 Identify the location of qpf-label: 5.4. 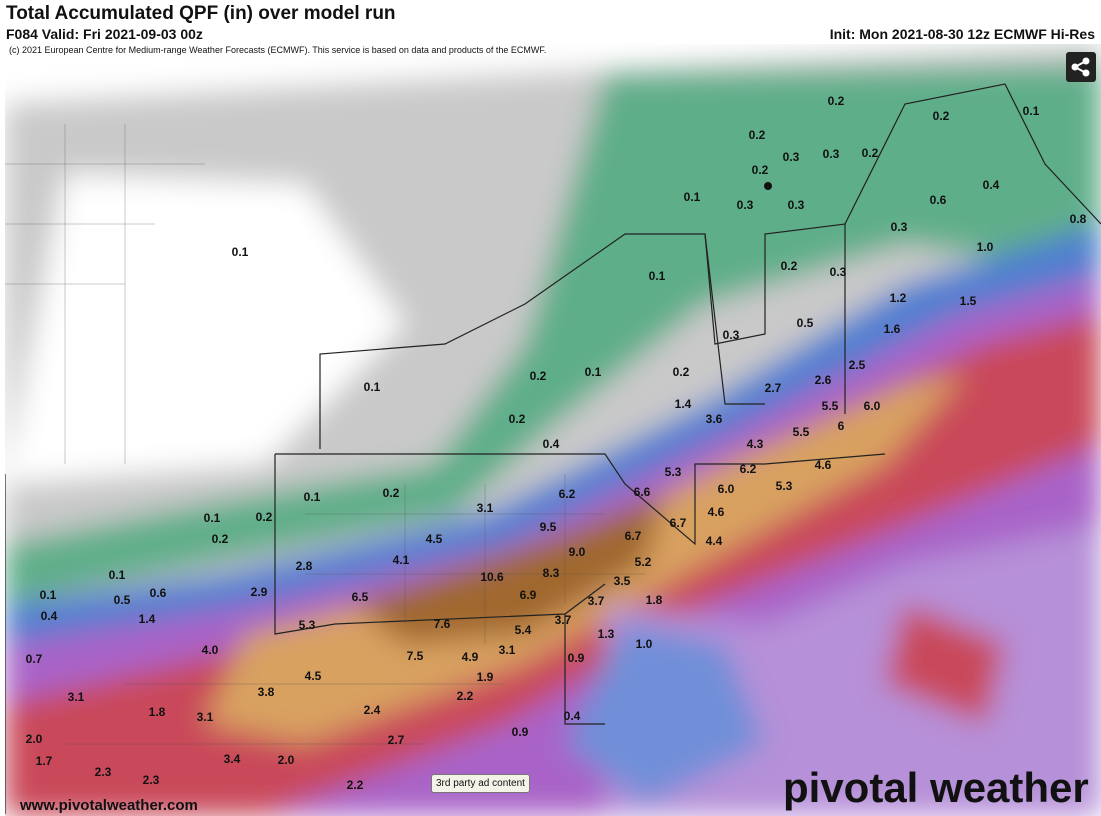
(523, 630).